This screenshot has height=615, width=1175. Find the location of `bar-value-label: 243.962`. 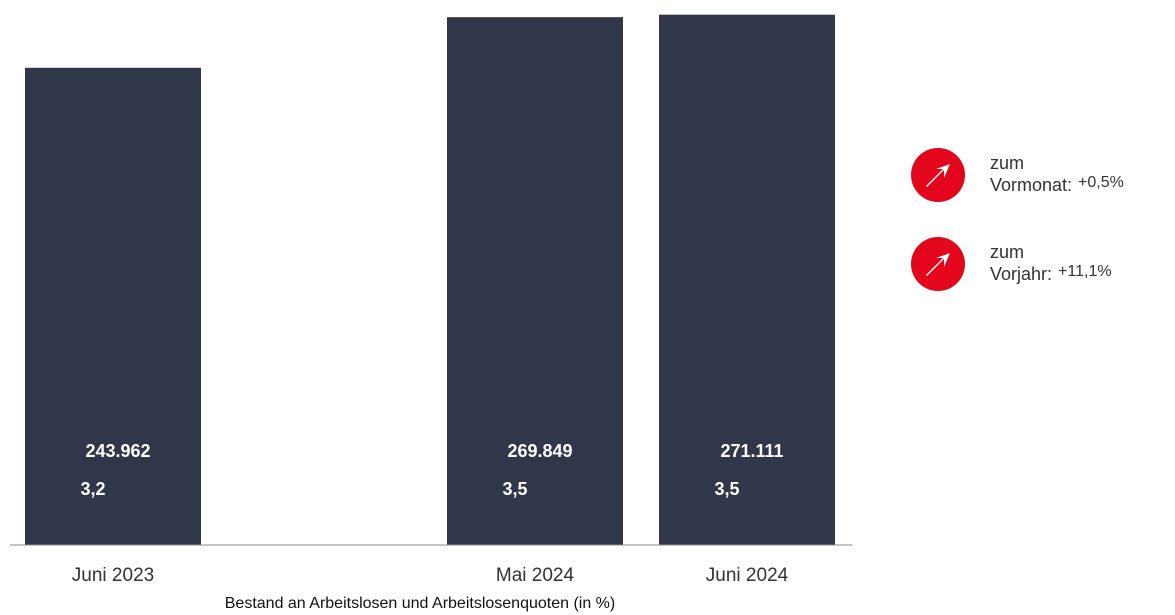

bar-value-label: 243.962 is located at coordinates (117, 451).